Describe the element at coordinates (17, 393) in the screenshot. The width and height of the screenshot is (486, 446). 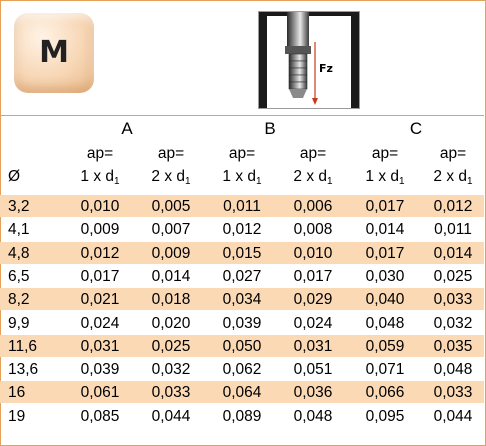
I see `diameter-cell: 16` at that location.